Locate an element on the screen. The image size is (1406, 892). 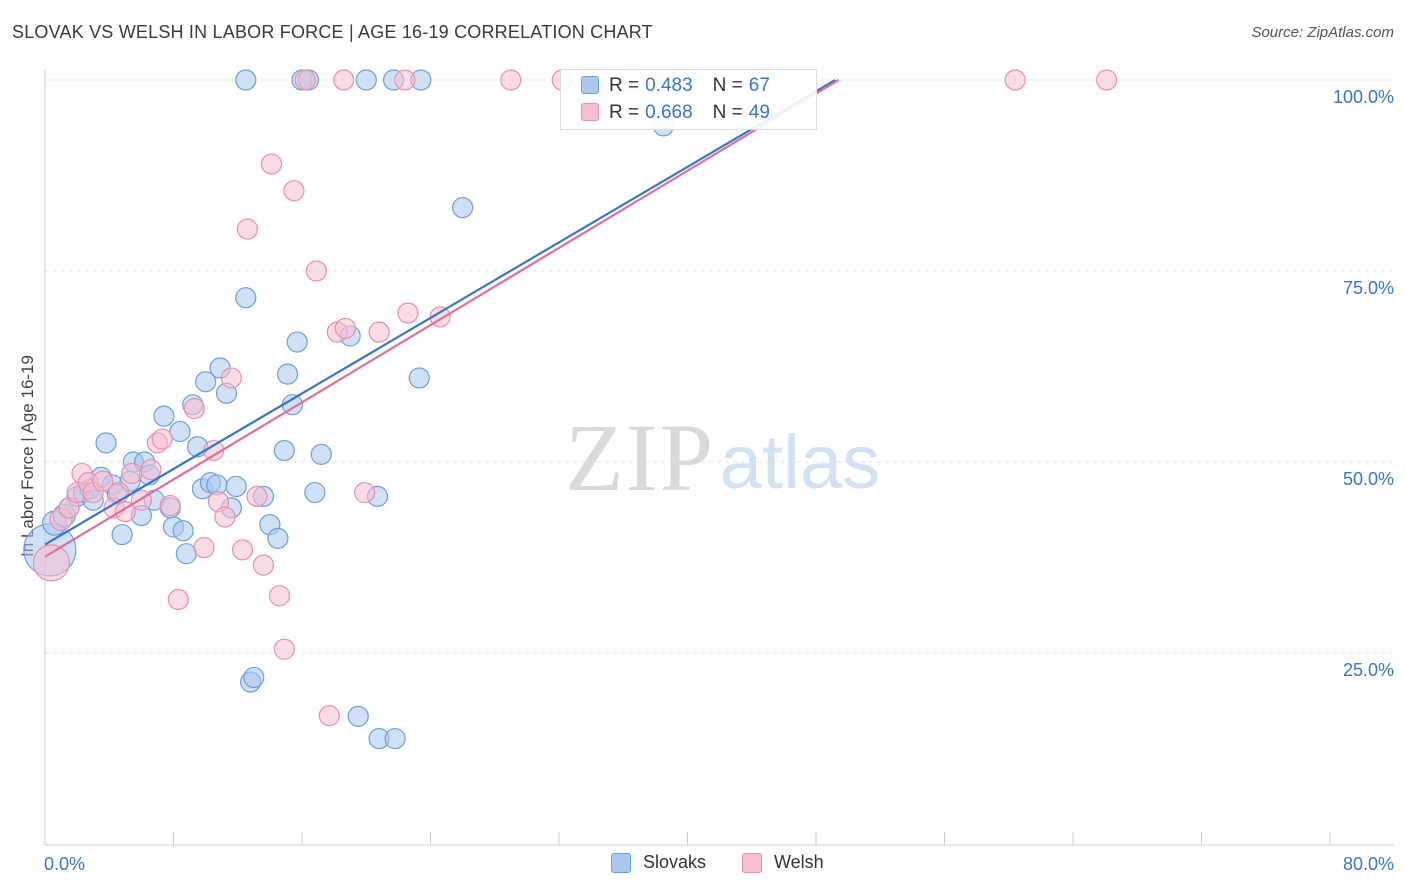
watermark-zip: ZIP is located at coordinates (640, 457).